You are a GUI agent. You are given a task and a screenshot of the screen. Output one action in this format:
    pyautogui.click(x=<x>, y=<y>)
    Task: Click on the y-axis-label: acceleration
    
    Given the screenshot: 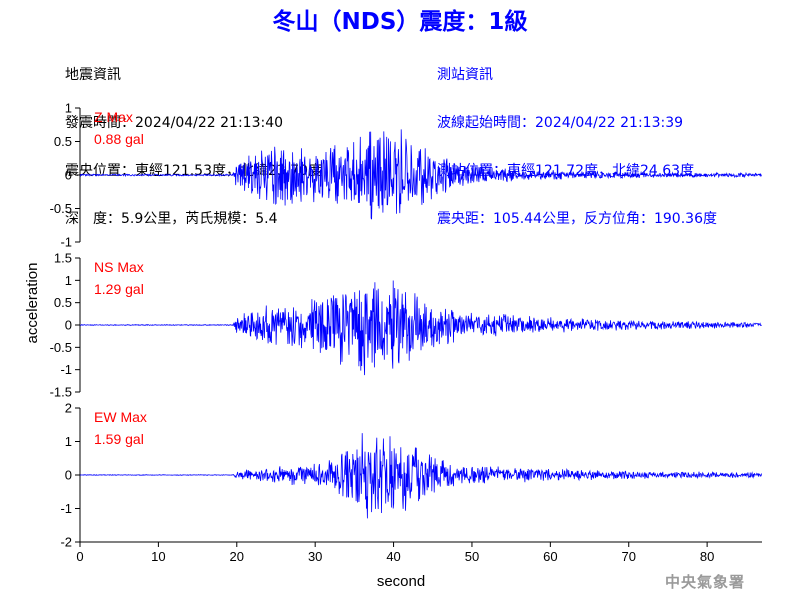 What is the action you would take?
    pyautogui.click(x=32, y=303)
    